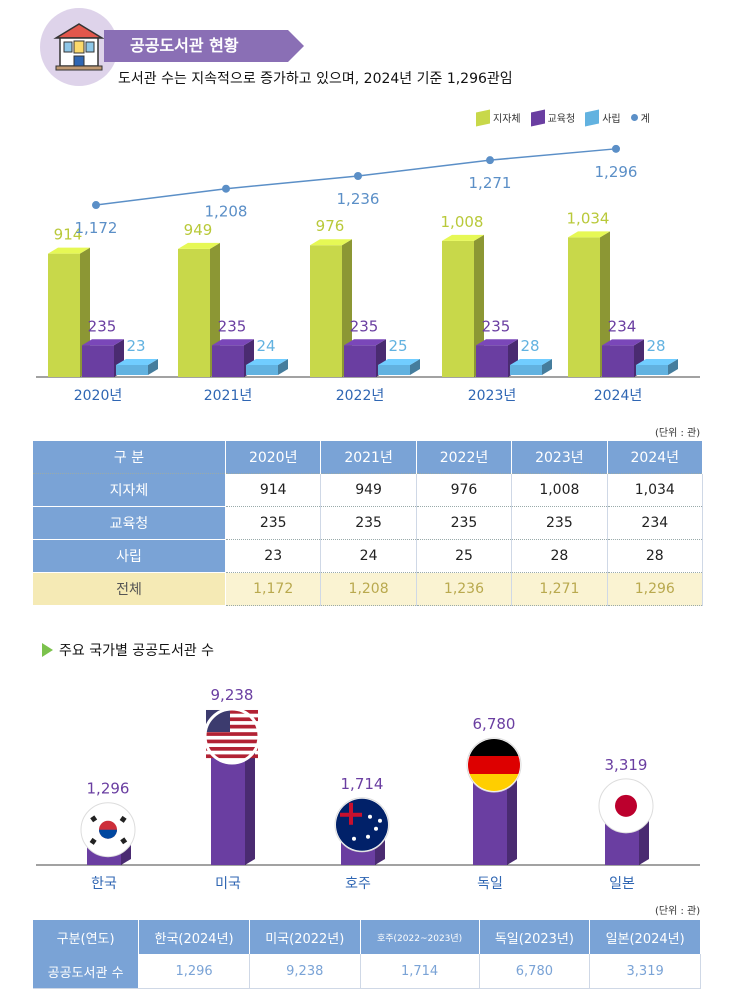 This screenshot has width=745, height=997. I want to click on triangle-bullet-icon, so click(47, 650).